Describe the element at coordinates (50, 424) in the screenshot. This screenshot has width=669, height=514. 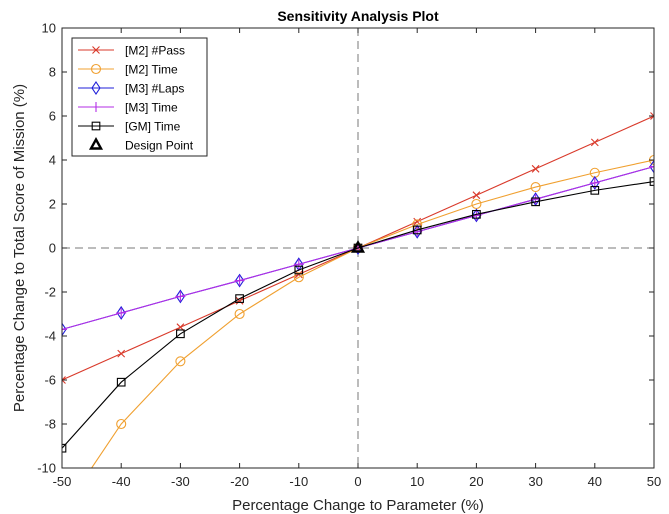
I see `y-tick-label: -8` at that location.